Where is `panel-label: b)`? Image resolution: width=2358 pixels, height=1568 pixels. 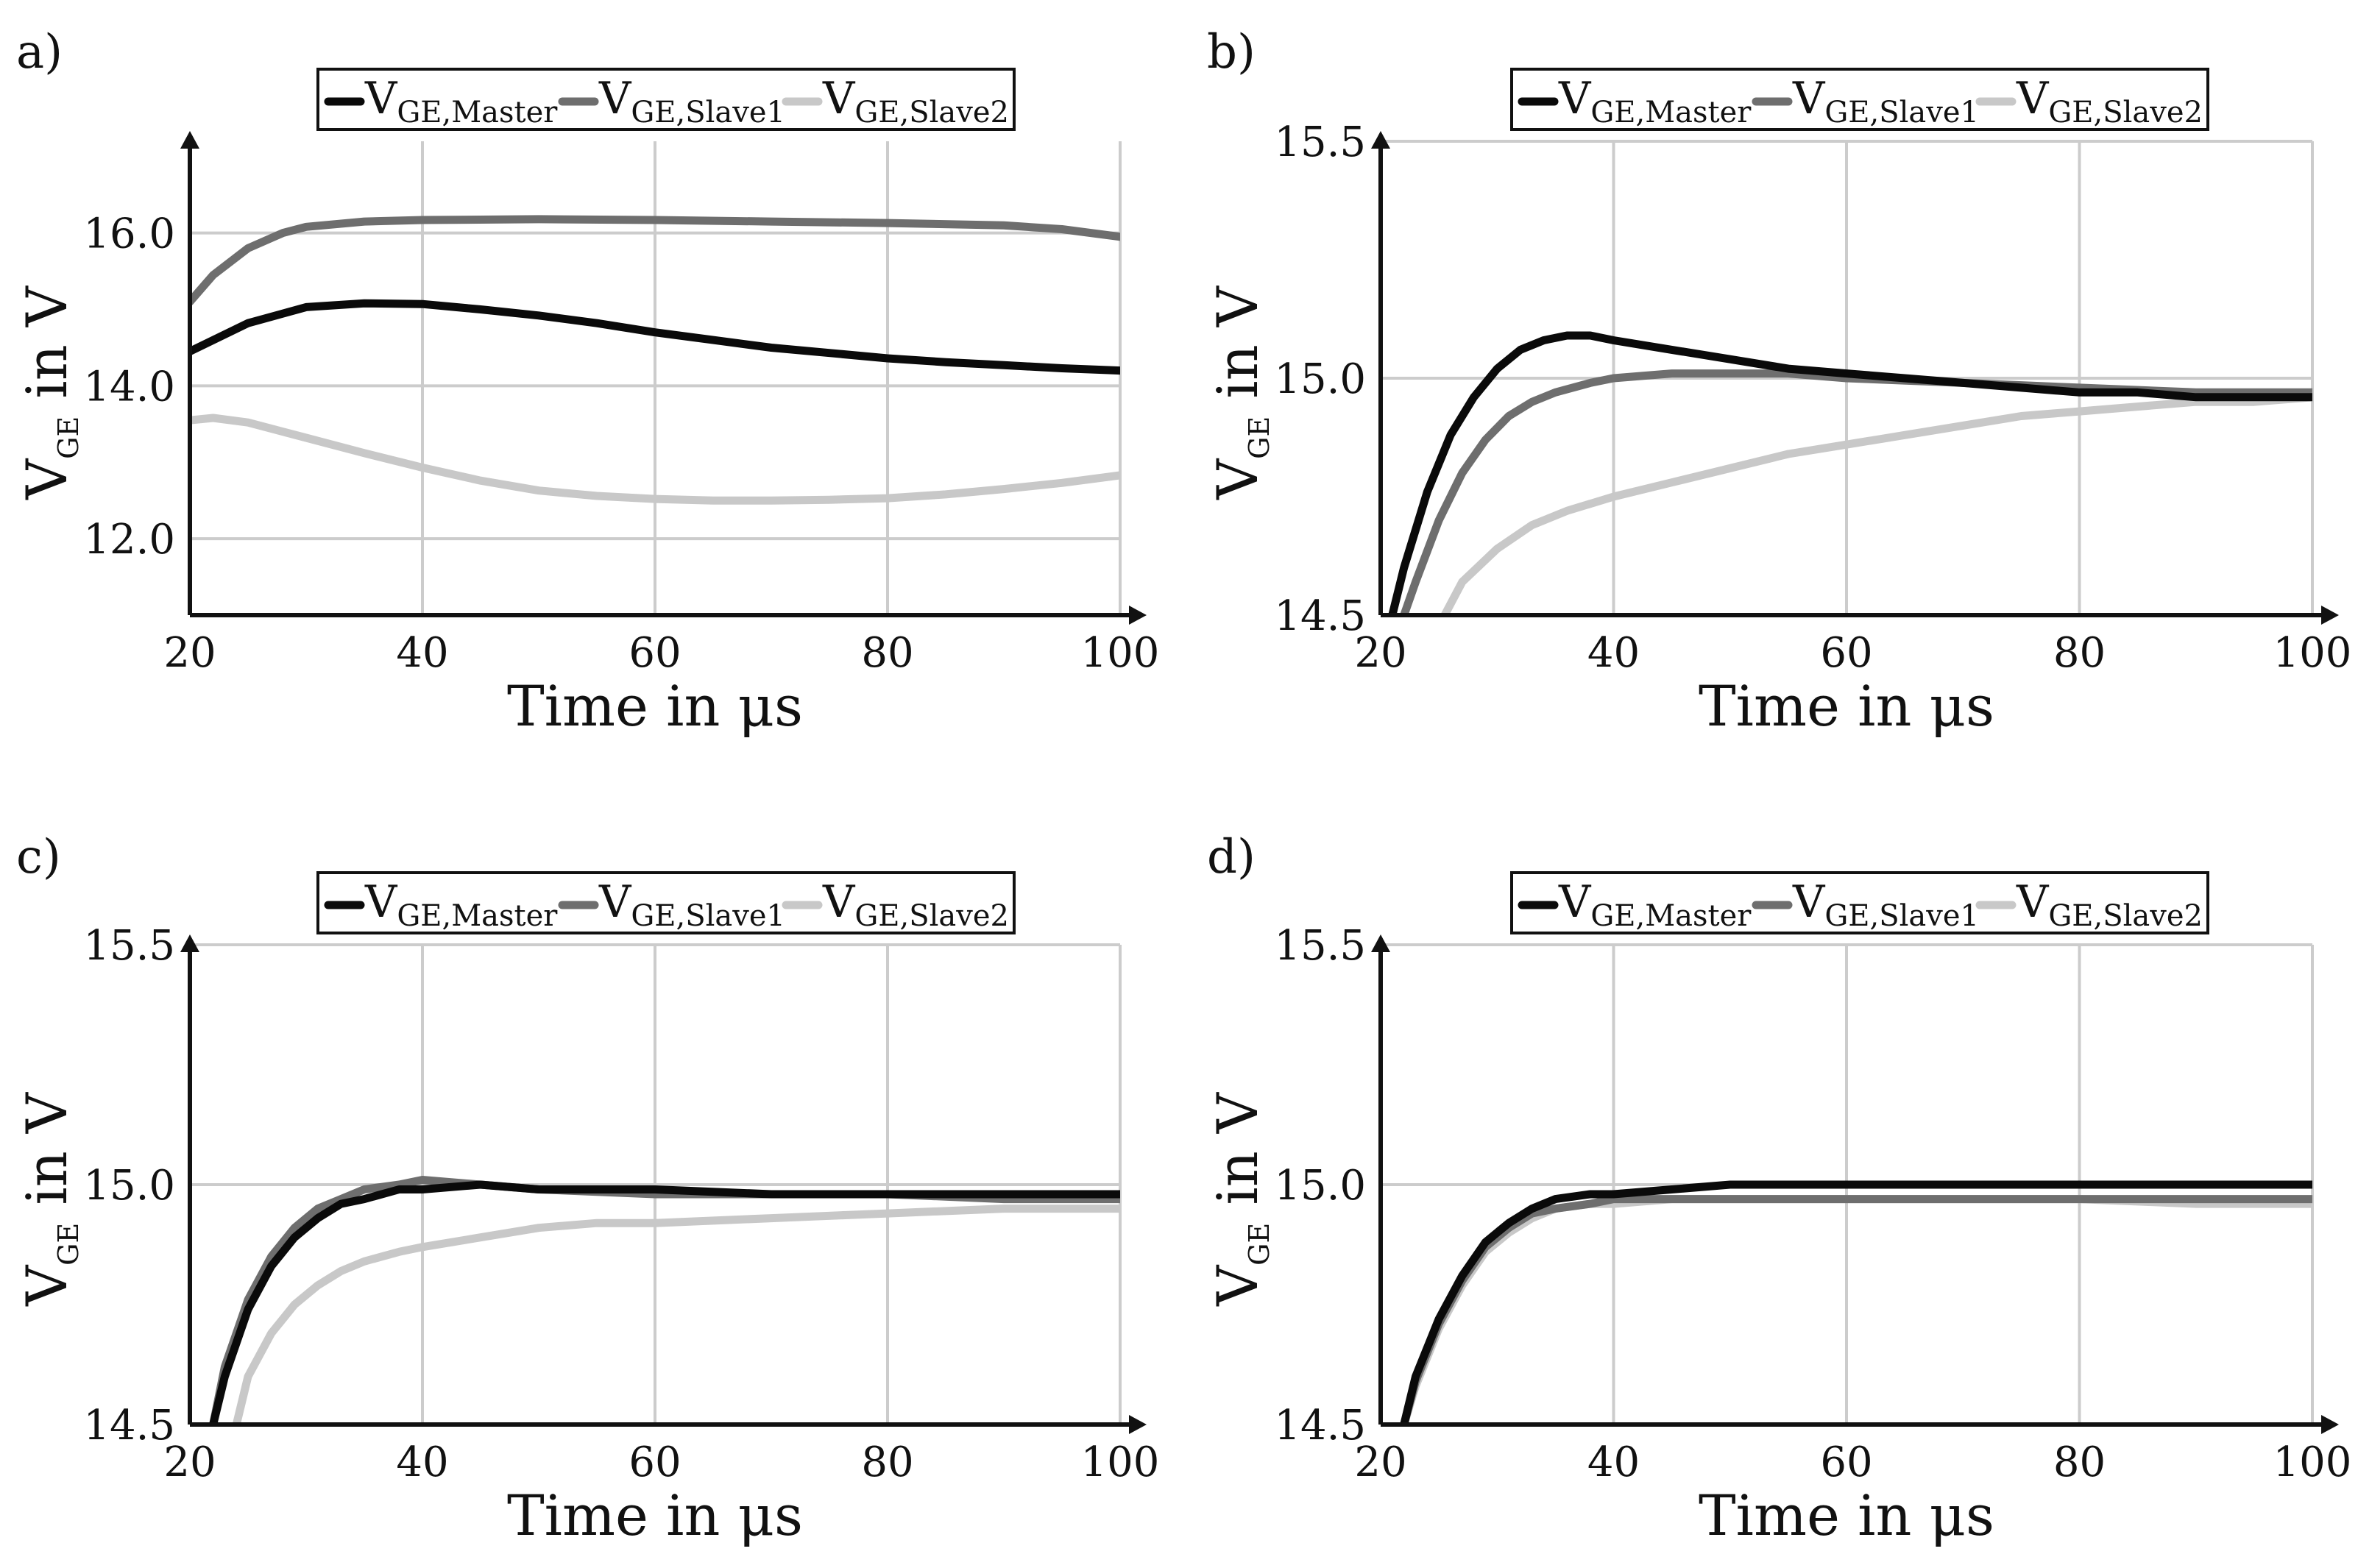
panel-label: b) is located at coordinates (1231, 52).